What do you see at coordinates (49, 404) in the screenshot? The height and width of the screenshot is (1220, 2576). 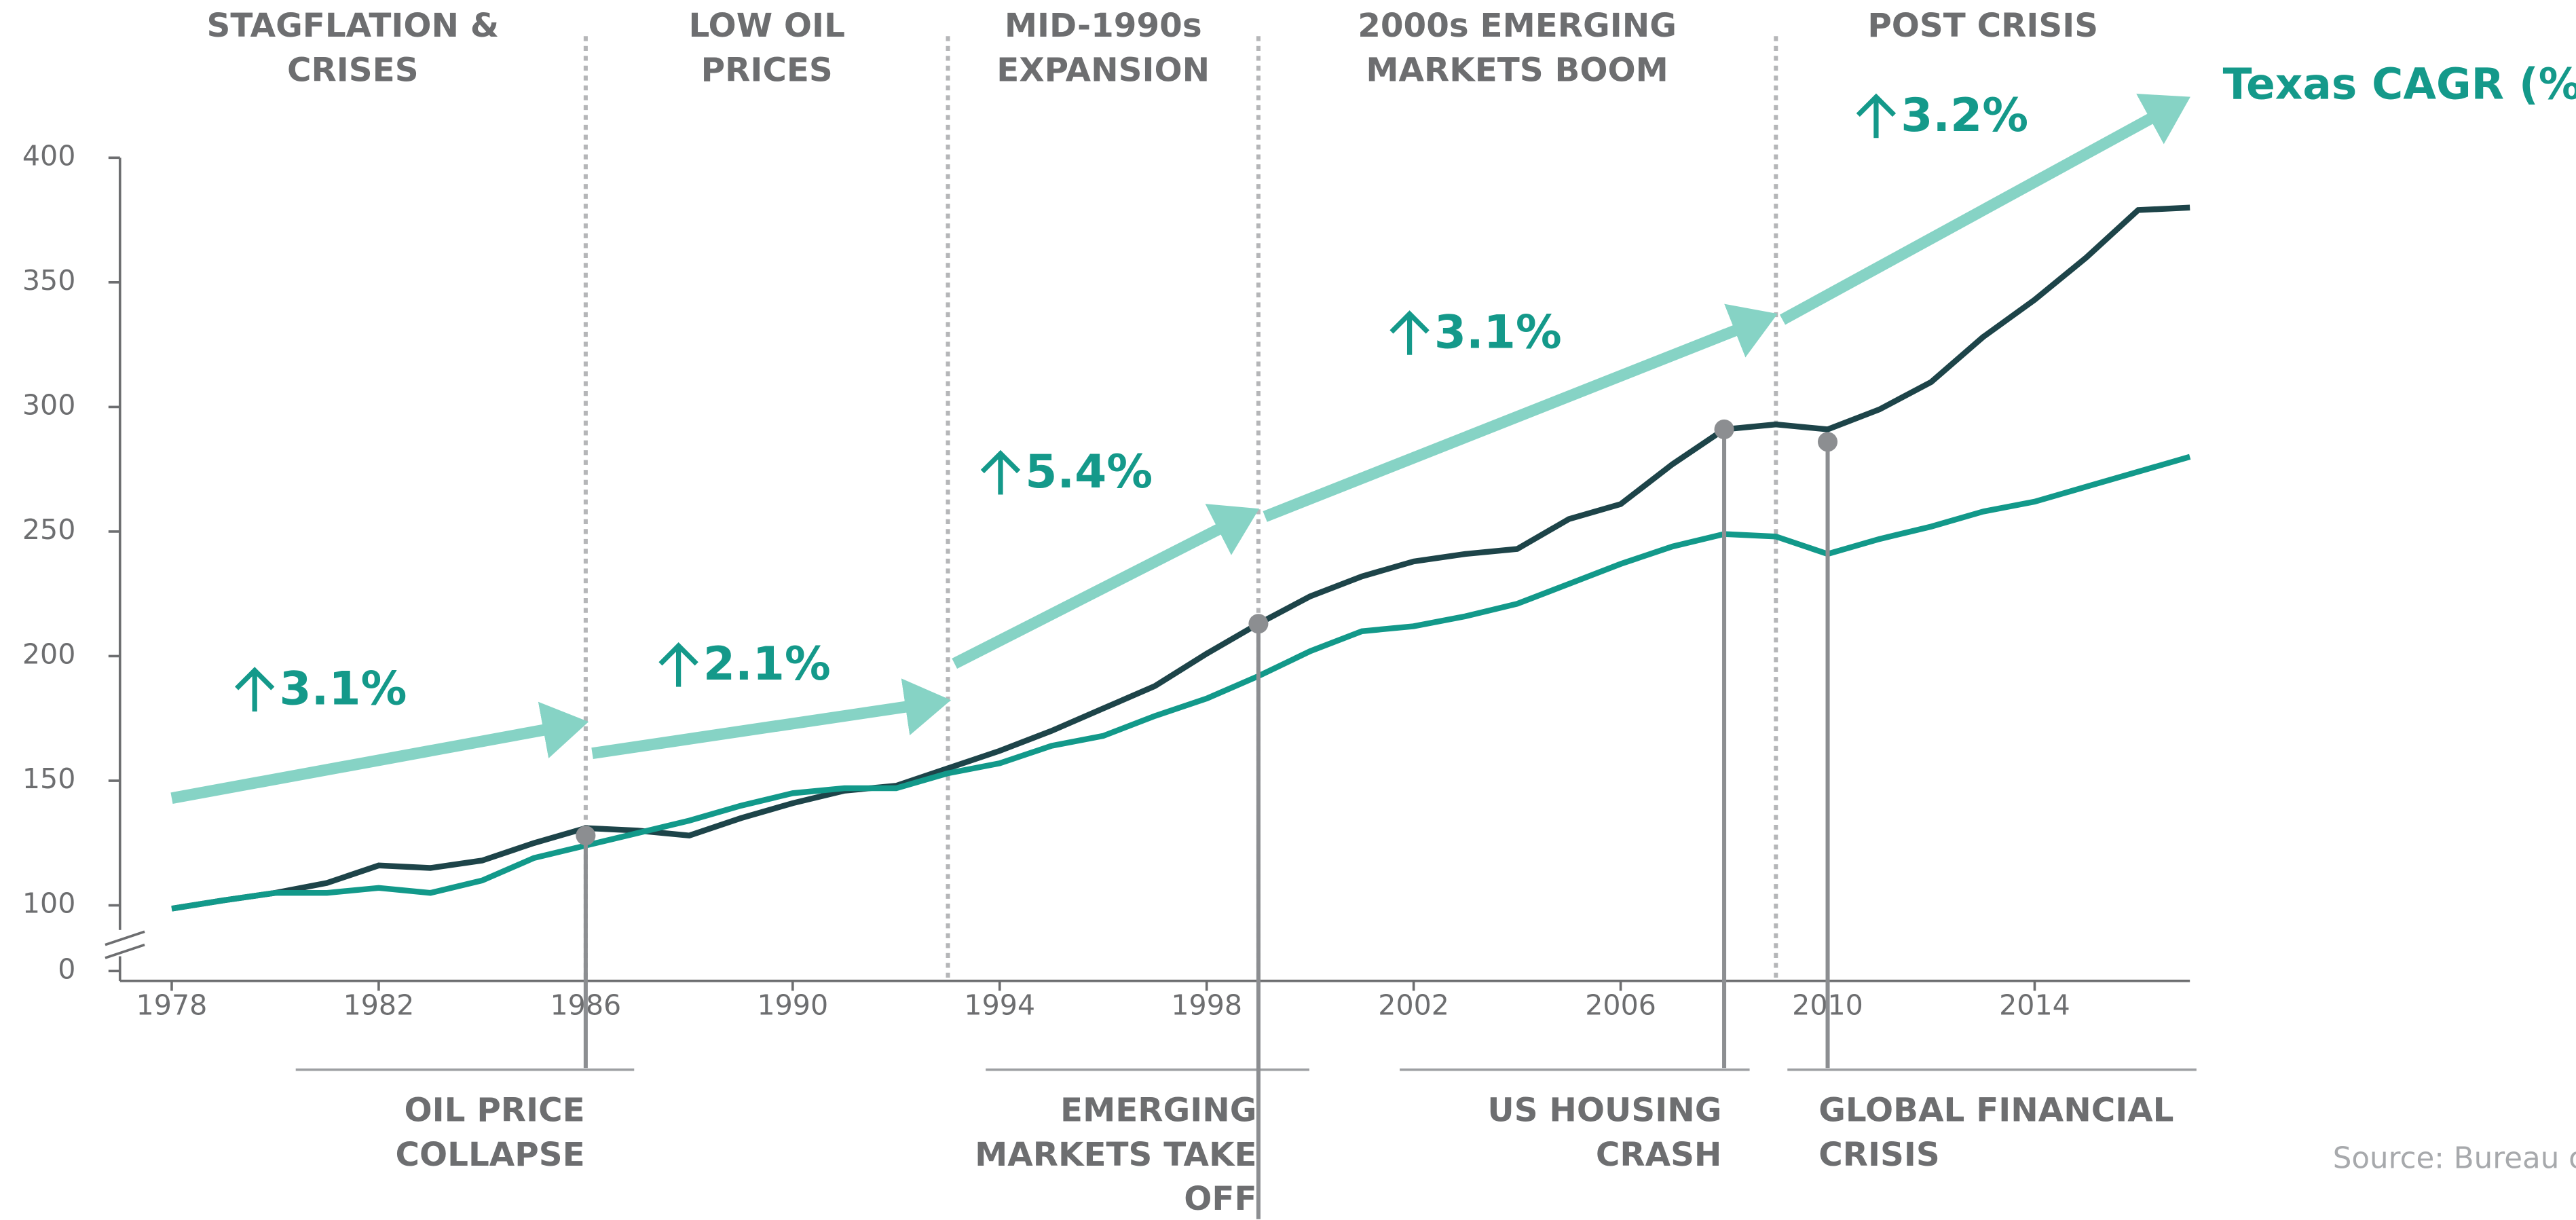 I see `y-tick-label: 300` at bounding box center [49, 404].